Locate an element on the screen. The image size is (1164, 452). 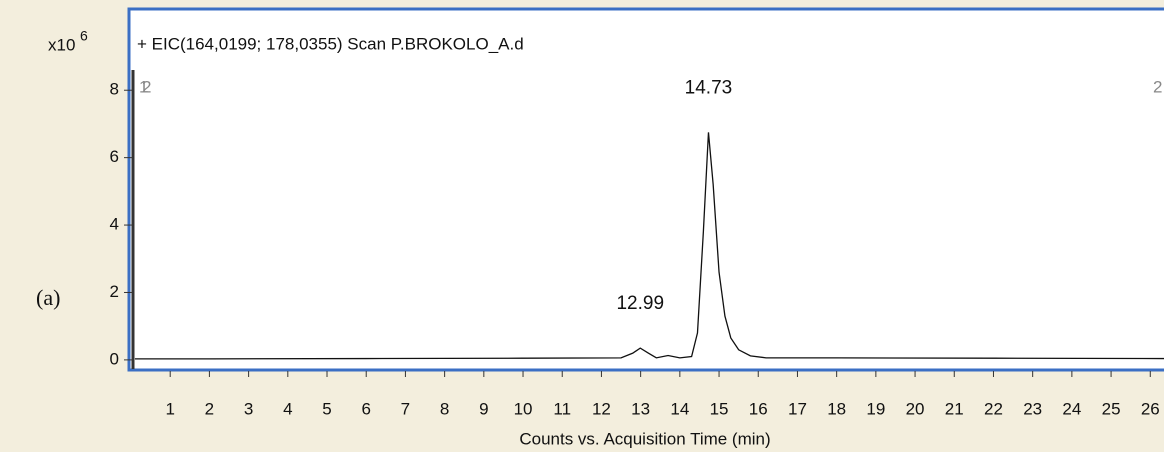
x-axis-title: Counts vs. Acquisition Time (min) is located at coordinates (644, 438).